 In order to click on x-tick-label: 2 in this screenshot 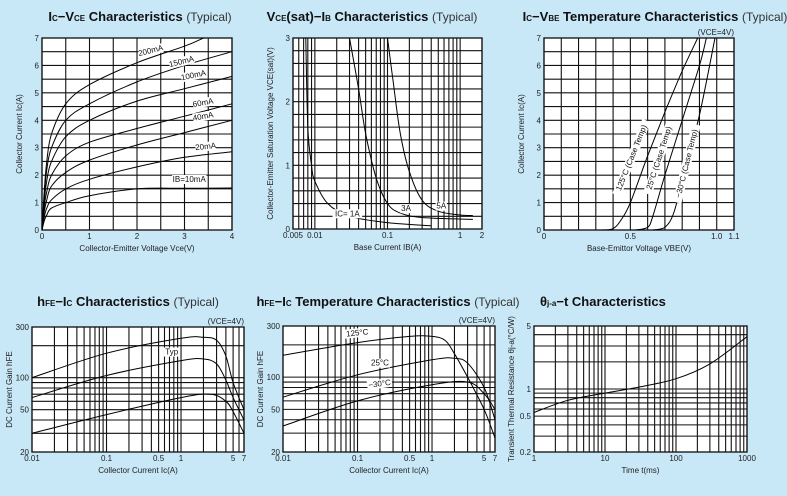, I will do `click(482, 235)`.